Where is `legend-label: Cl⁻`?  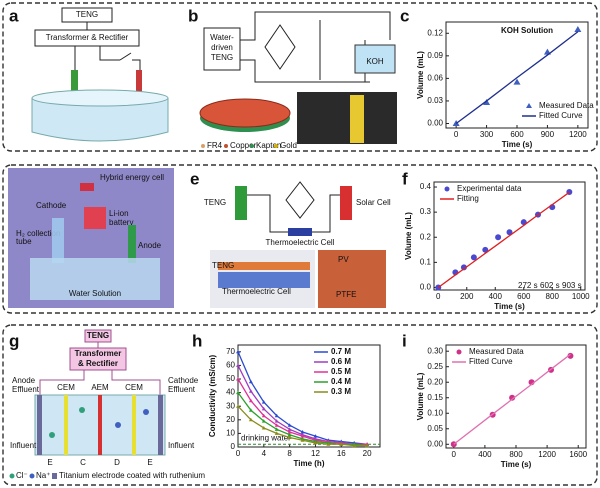
legend-label: Cl⁻ is located at coordinates (22, 475).